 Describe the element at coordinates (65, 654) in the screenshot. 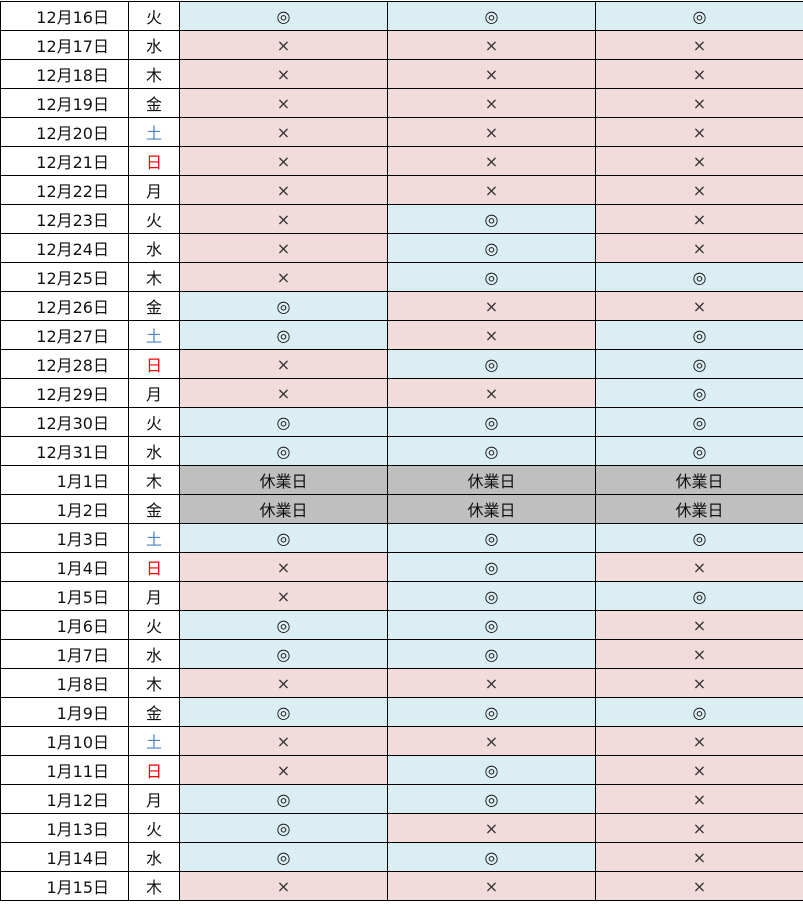

I see `date-cell: 1月7日` at that location.